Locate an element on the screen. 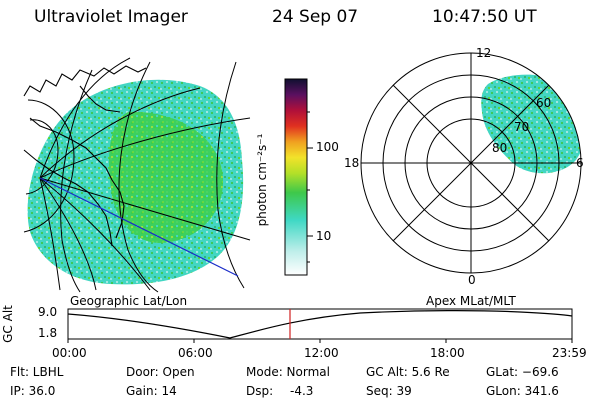 The image size is (600, 400). colorbar-unit-label: photon cm⁻²s⁻¹ is located at coordinates (262, 180).